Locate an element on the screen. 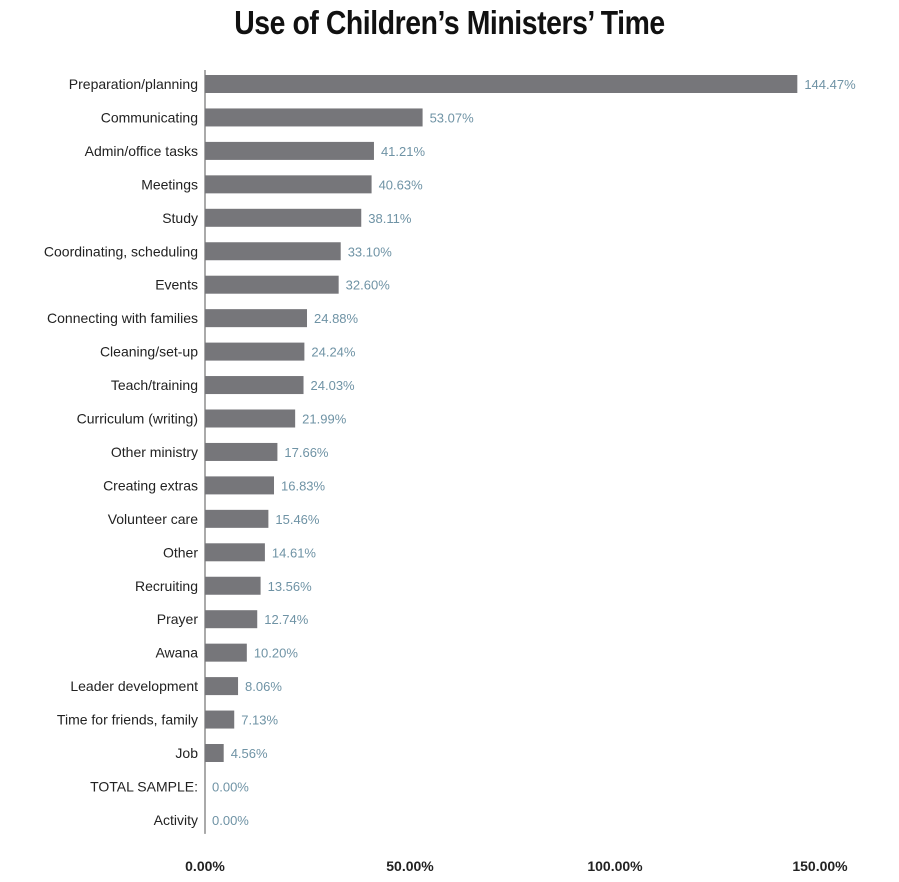  x-tick-label-0: 0.00% is located at coordinates (205, 866).